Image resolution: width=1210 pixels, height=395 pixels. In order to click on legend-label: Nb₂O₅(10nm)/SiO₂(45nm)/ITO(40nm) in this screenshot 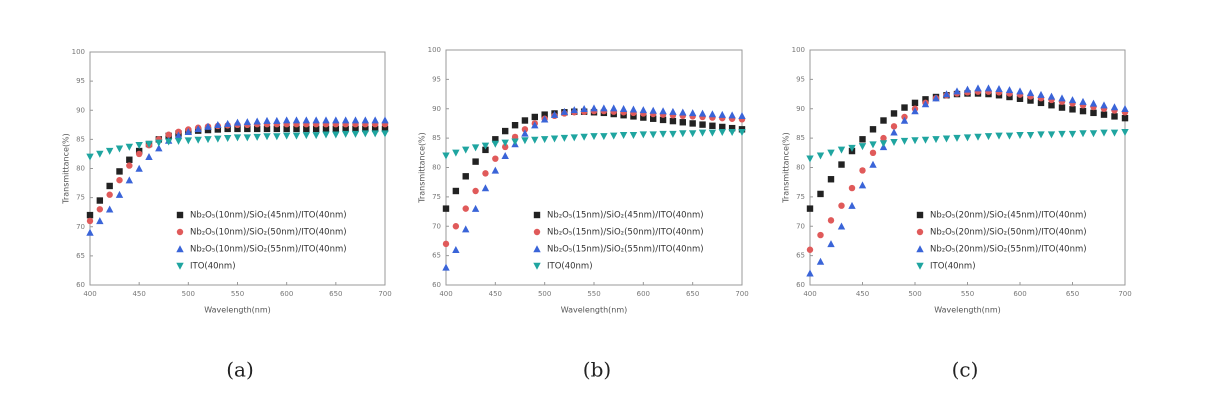, I will do `click(268, 216)`.